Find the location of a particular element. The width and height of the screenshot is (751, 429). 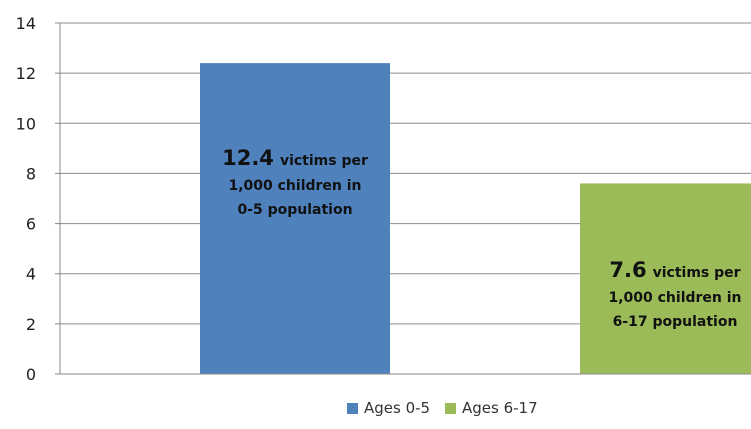

y-tick-label: 10 is located at coordinates (26, 123).